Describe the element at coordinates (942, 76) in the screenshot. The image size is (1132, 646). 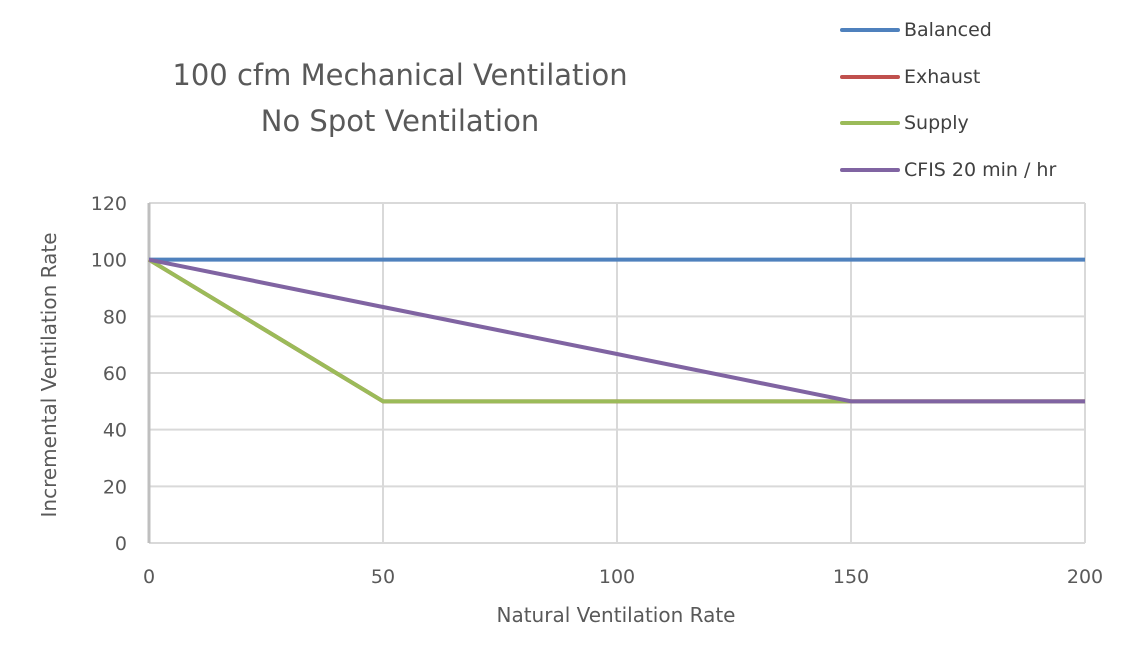
I see `legend-label: Exhaust` at that location.